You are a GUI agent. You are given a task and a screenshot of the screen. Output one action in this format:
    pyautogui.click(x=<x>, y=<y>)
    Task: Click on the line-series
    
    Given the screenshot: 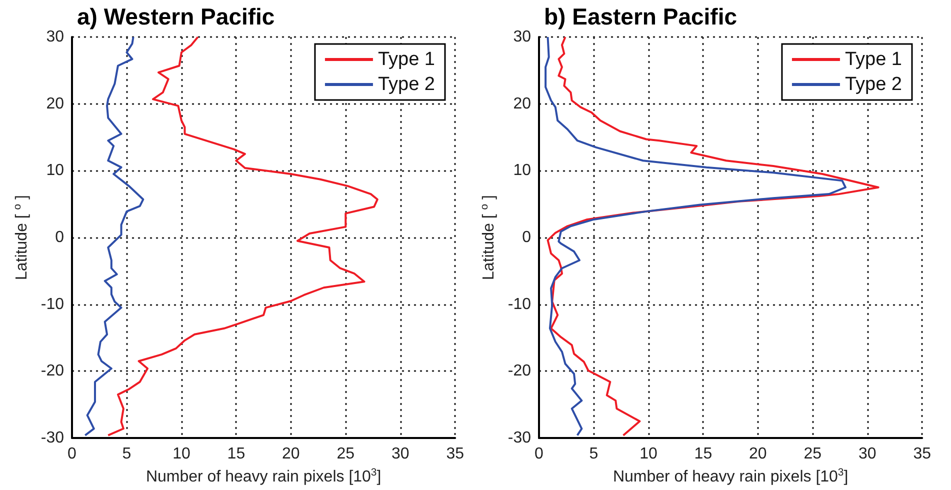 What is the action you would take?
    pyautogui.click(x=114, y=236)
    